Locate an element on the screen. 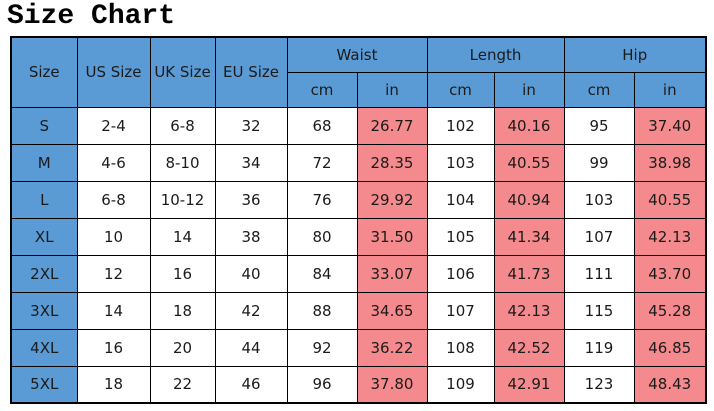  cell-eu-size: 34 is located at coordinates (251, 162).